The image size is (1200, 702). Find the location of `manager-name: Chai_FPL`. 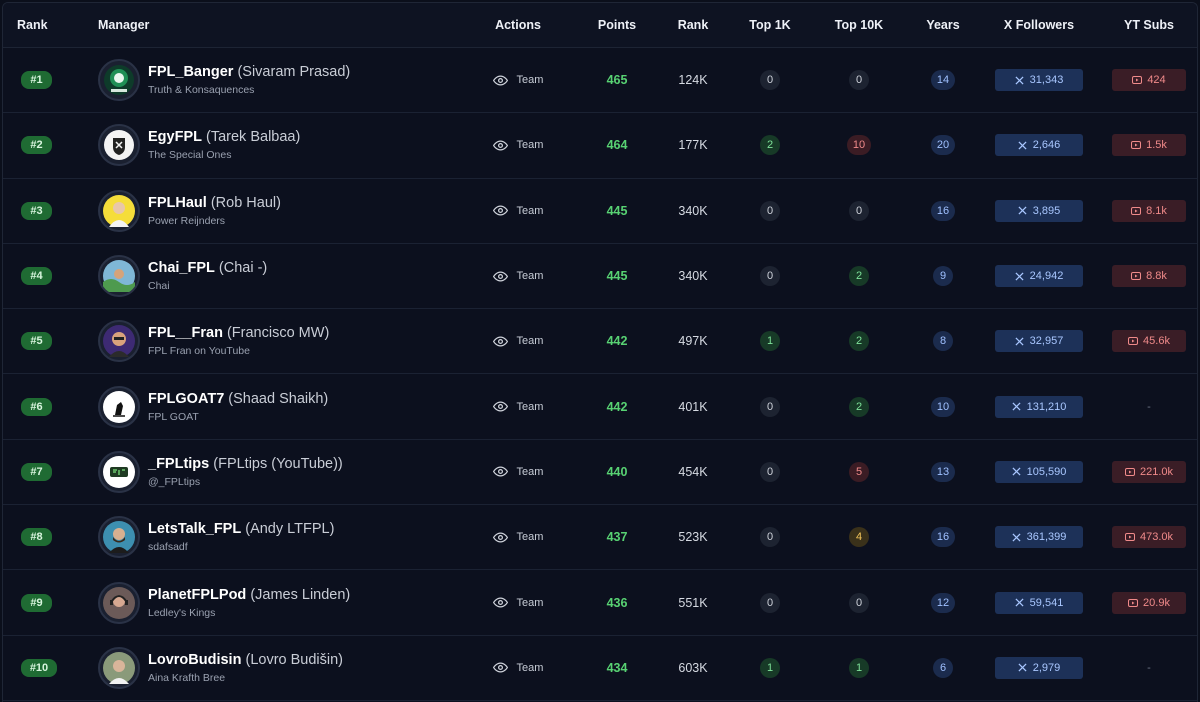

manager-name: Chai_FPL is located at coordinates (181, 268).